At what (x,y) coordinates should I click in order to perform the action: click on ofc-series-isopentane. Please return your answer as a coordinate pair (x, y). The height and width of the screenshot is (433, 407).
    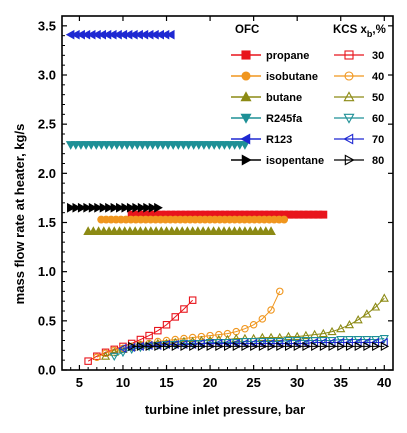
    Looking at the image, I should click on (115, 207).